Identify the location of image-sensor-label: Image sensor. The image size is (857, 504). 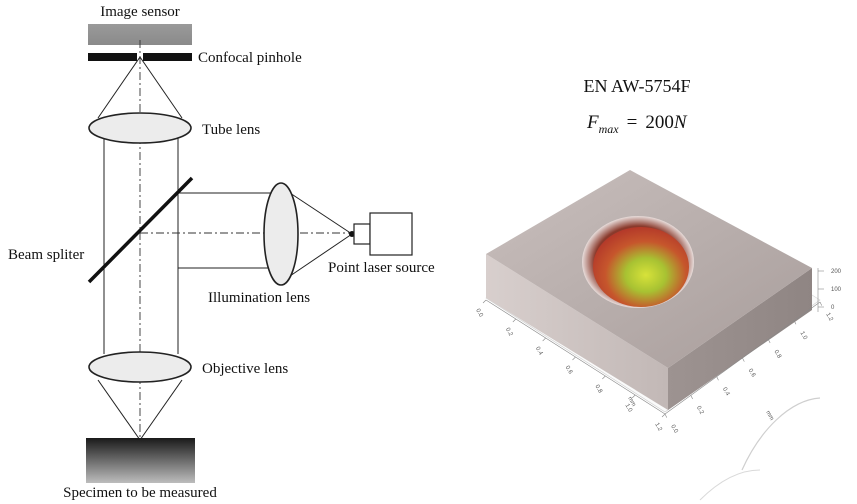
(140, 12).